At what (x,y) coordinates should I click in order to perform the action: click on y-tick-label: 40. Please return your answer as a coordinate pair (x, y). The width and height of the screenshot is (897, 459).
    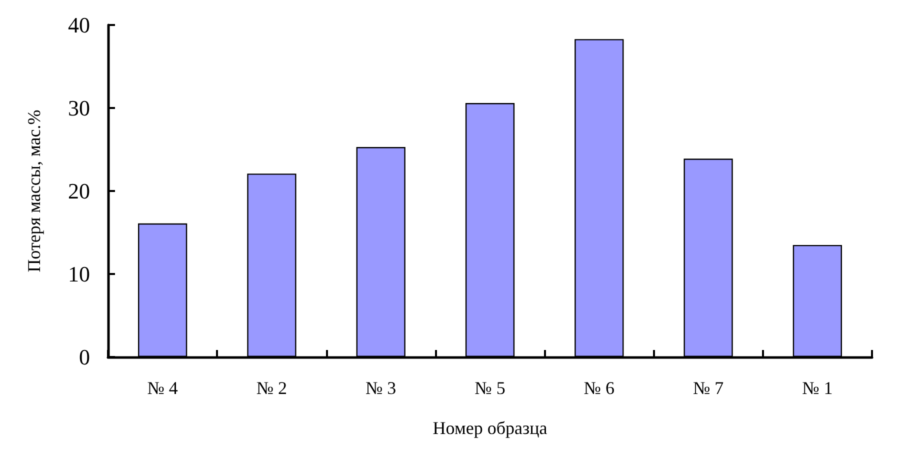
    Looking at the image, I should click on (79, 25).